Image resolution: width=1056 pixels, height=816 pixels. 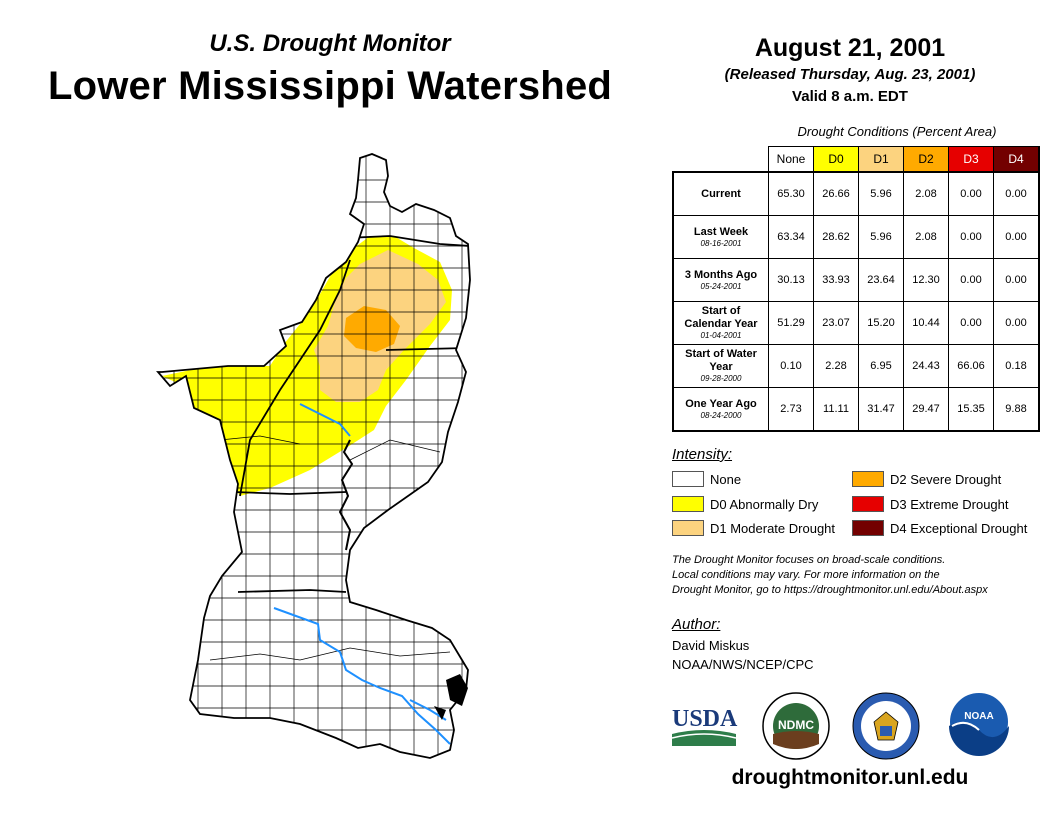 I want to click on col-header-d4: D4, so click(x=1016, y=159).